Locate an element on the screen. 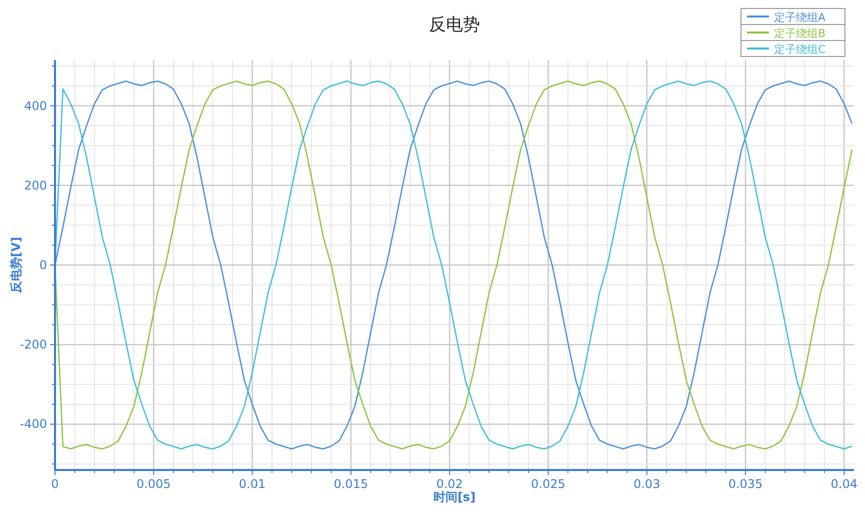  y-tick-label: -400 is located at coordinates (33, 424).